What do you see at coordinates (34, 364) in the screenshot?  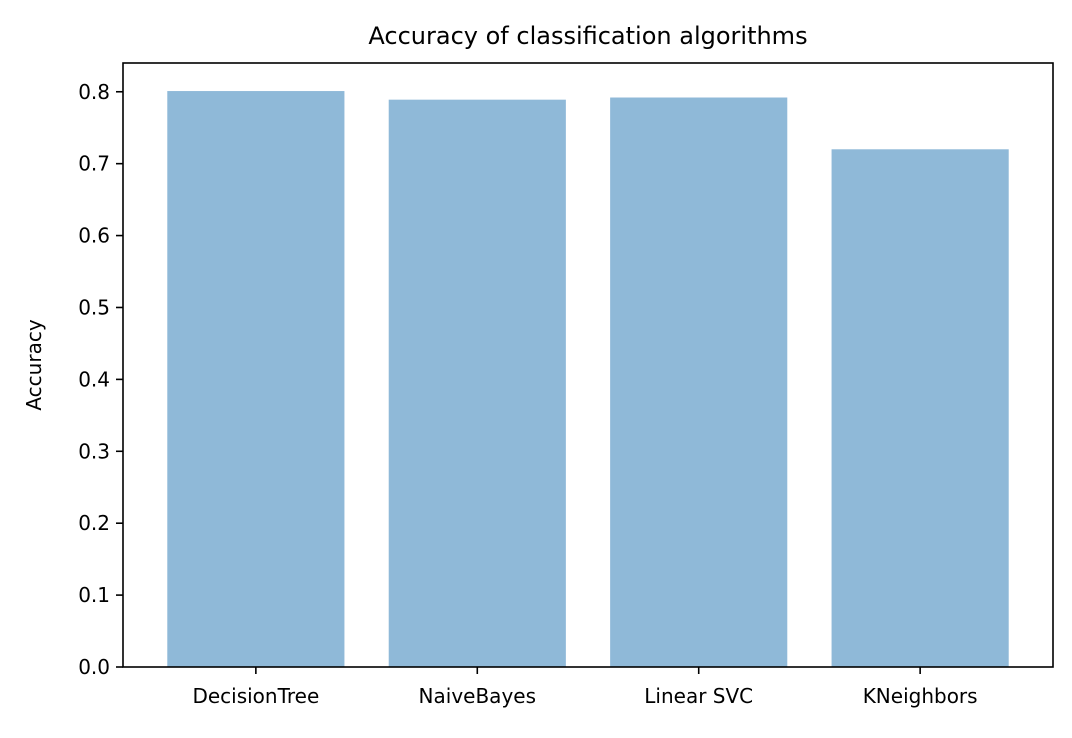 I see `y-axis-title: Accuracy` at bounding box center [34, 364].